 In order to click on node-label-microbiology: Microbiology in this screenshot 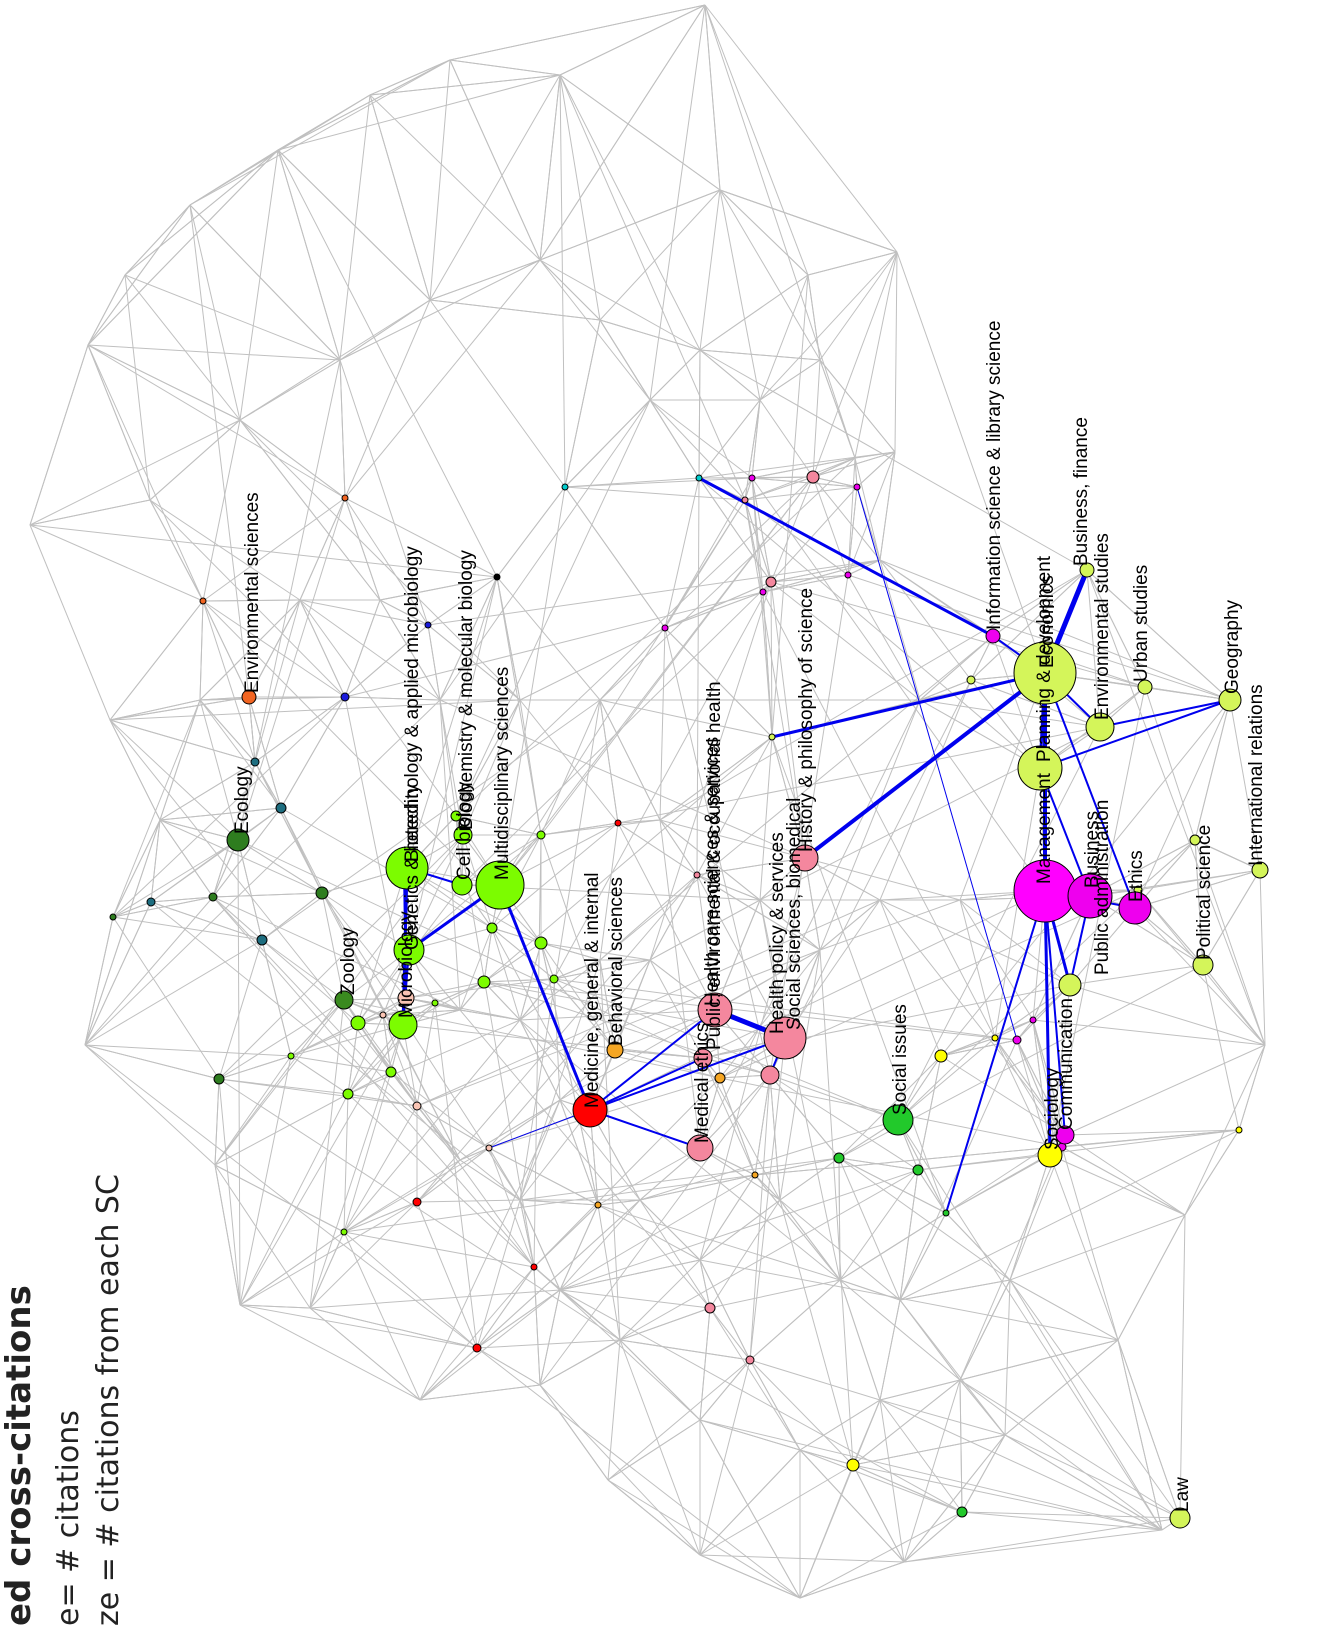, I will do `click(406, 964)`.